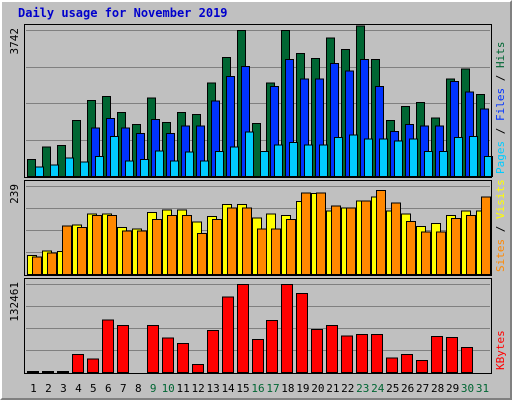 This screenshot has height=400, width=512. What do you see at coordinates (78, 388) in the screenshot?
I see `x-tick-label-day-4: 4` at bounding box center [78, 388].